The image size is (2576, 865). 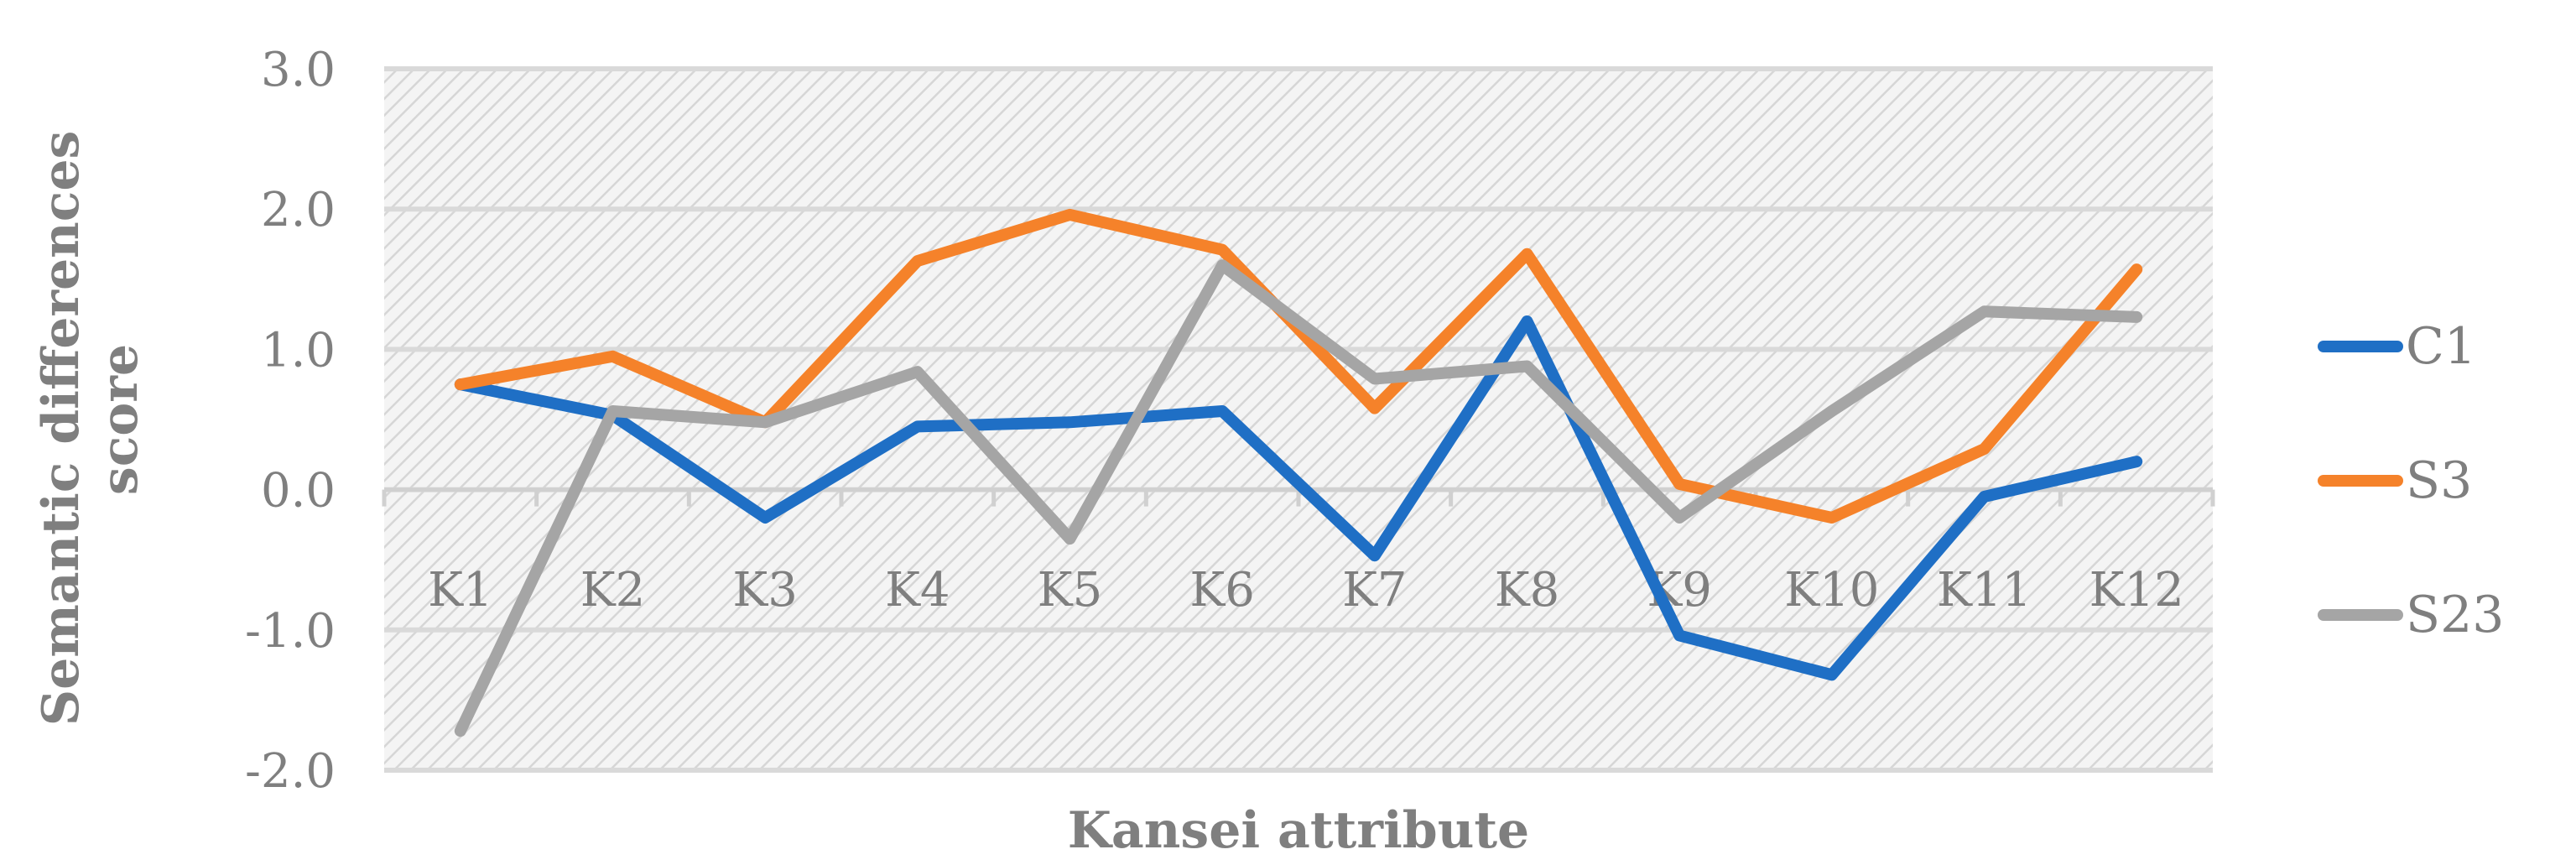 I want to click on x-tick-label: K5, so click(x=1070, y=590).